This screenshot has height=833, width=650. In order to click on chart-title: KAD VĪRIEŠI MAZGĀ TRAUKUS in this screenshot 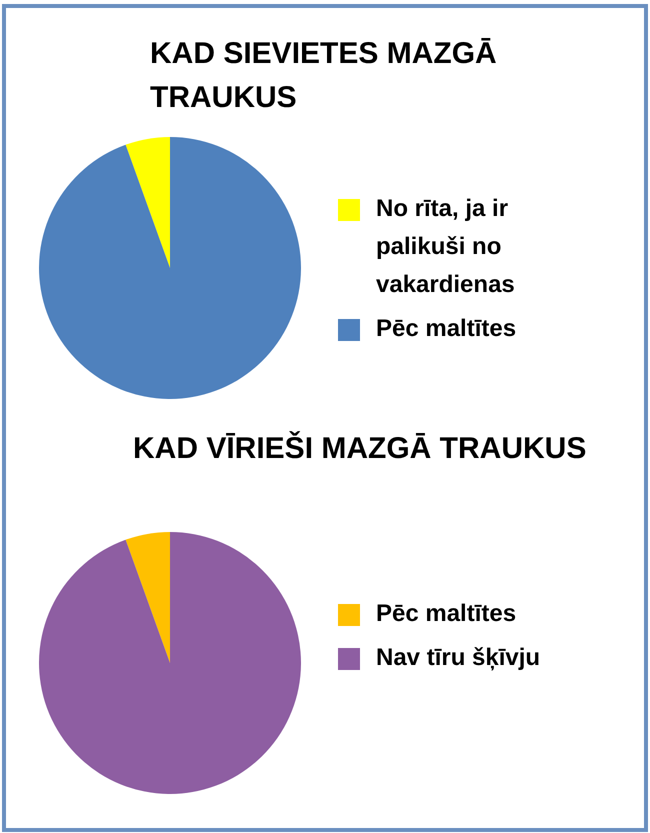, I will do `click(360, 448)`.